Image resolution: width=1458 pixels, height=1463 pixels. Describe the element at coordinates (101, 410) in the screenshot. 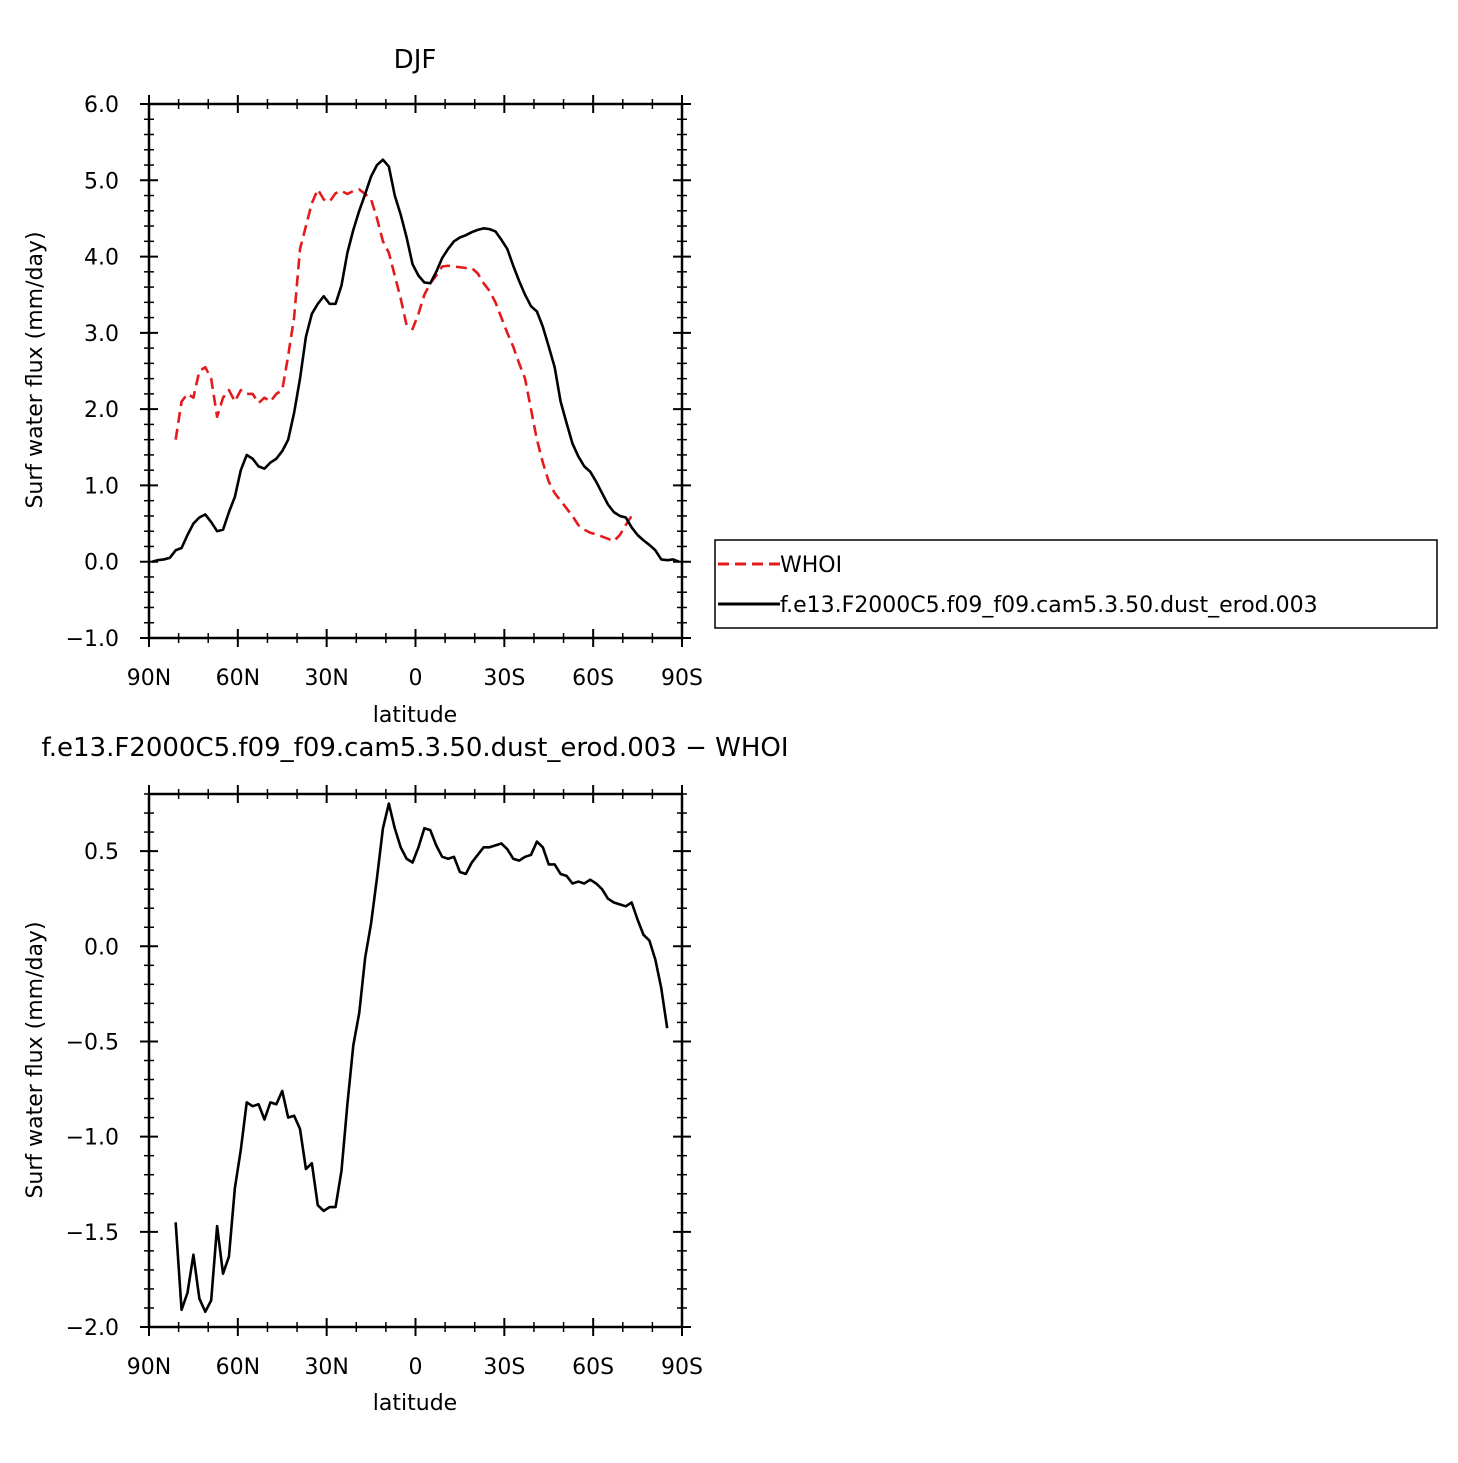

I see `panel1-ytick-label: 2.0` at that location.